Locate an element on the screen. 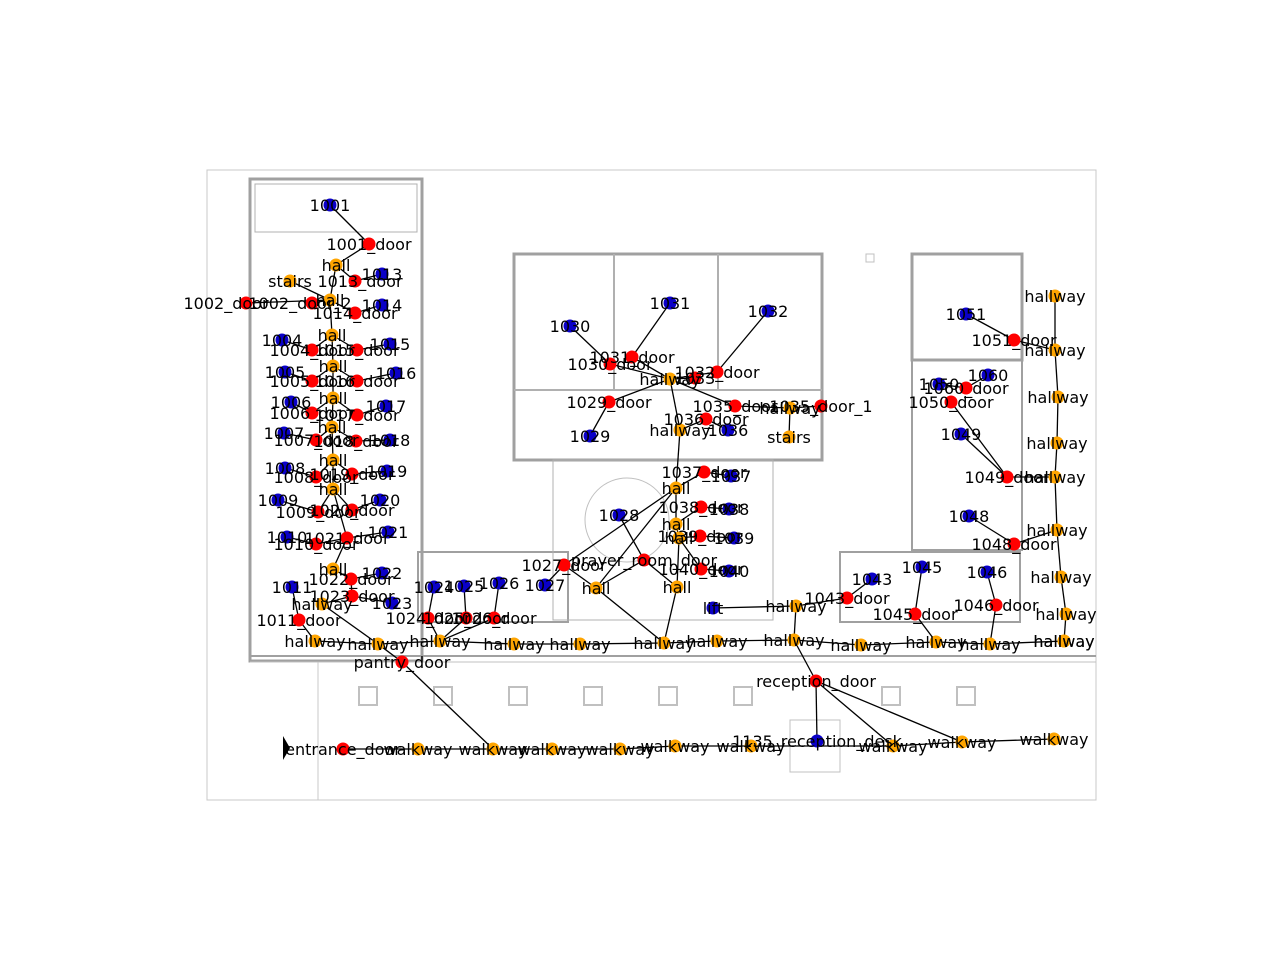  room-node-label: 1017 is located at coordinates (386, 406).